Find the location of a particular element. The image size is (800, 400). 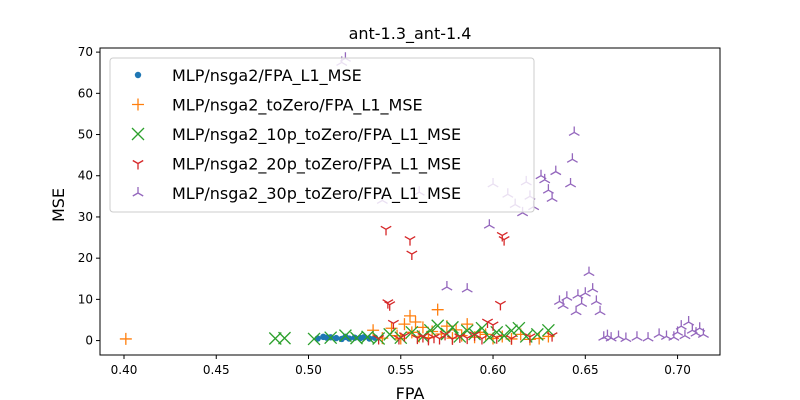

x-axis-ticks: 0.40 0.45 0.50 0.55 0.60 0.65 0.70 is located at coordinates (401, 366).